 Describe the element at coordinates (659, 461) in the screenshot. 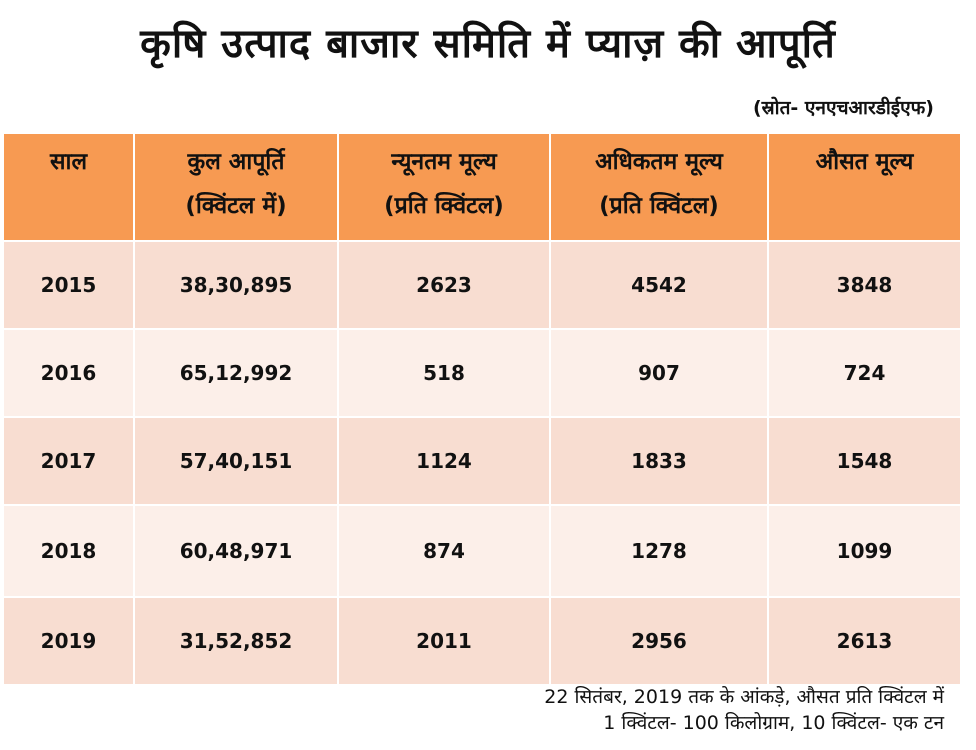

I see `cell-max-price: 1833` at that location.